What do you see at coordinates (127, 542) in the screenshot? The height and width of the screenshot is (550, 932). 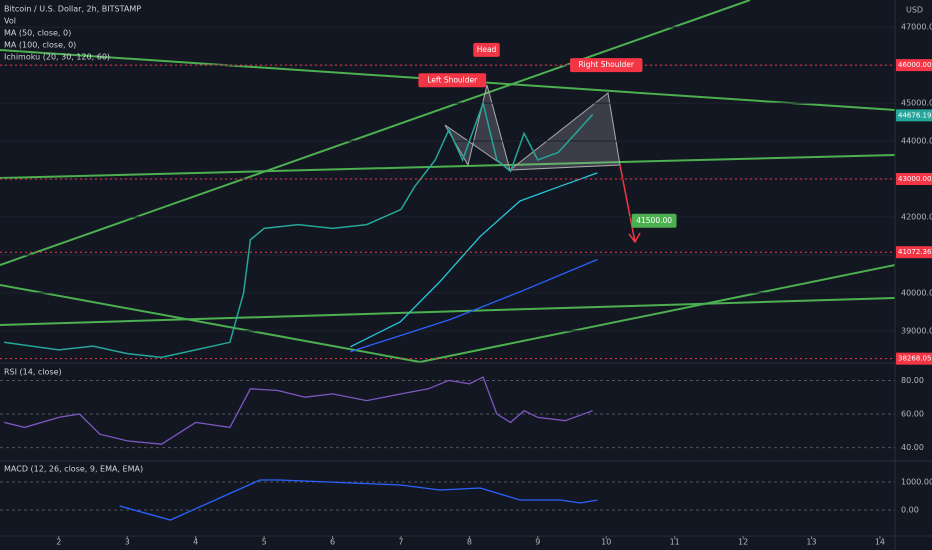 I see `x-tick-label: 3` at bounding box center [127, 542].